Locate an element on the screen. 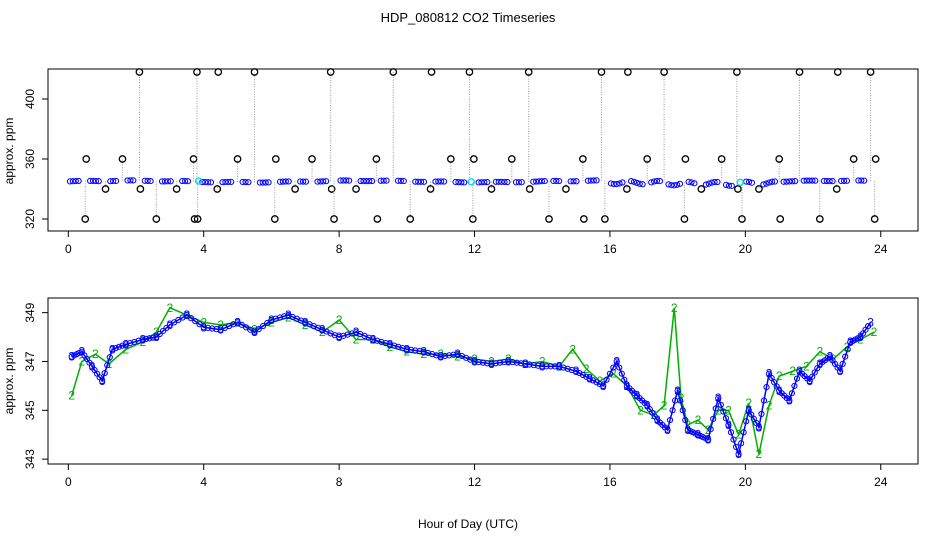  ambient-highlight-point is located at coordinates (471, 182).